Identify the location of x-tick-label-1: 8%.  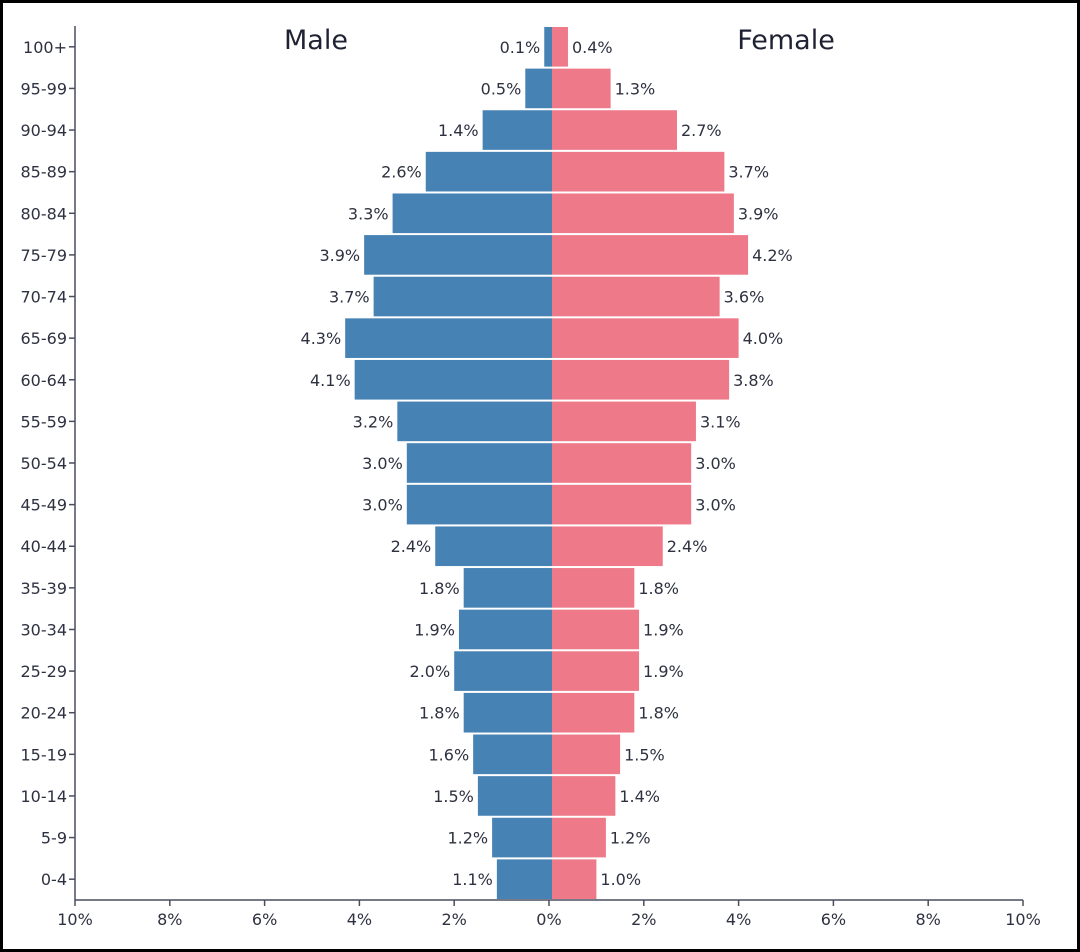
(169, 919).